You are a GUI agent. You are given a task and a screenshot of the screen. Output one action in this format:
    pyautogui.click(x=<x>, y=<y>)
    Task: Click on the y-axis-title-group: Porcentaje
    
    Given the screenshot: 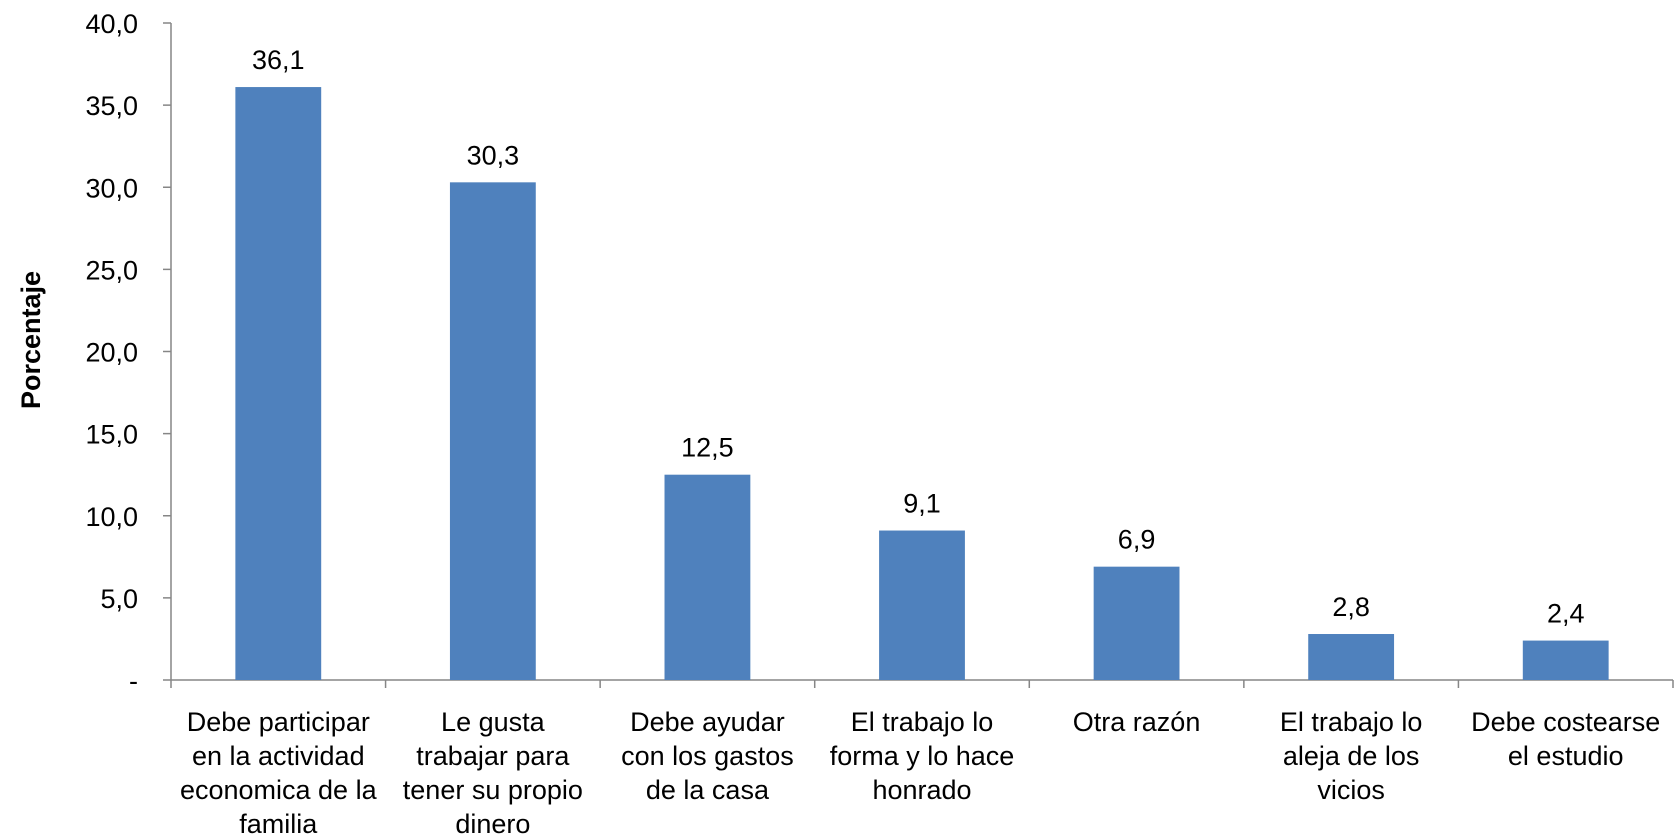 What is the action you would take?
    pyautogui.click(x=31, y=340)
    